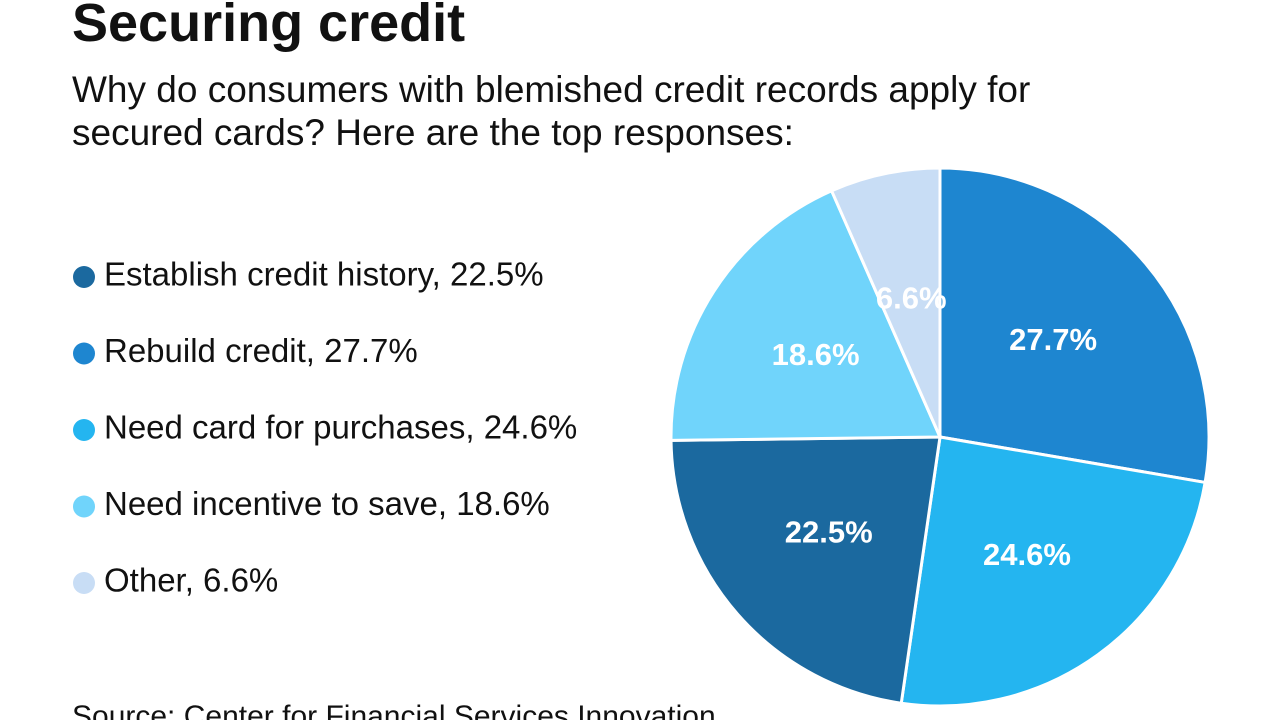 The image size is (1280, 720). I want to click on chart-title: Securing credit, so click(269, 26).